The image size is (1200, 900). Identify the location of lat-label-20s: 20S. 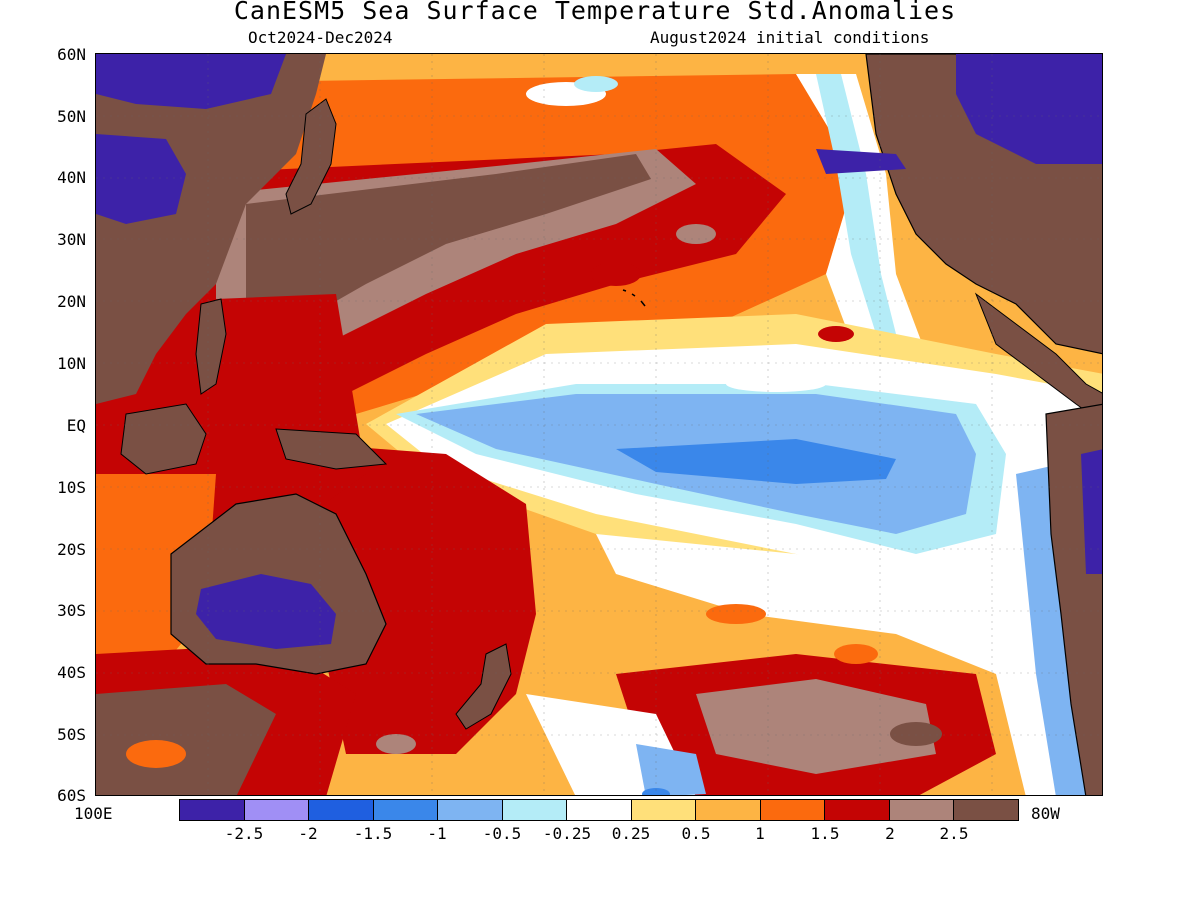
(71, 549).